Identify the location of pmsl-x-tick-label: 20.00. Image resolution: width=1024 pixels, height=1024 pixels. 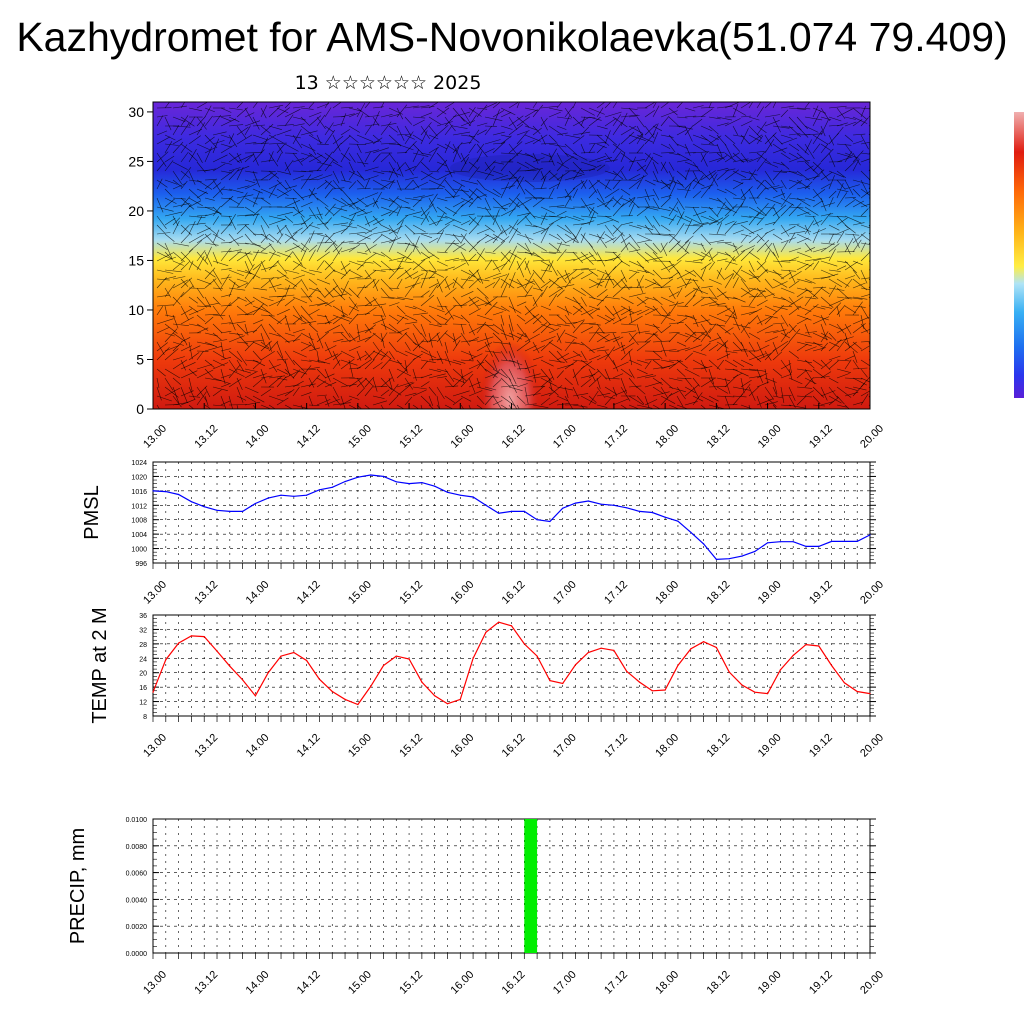
(872, 593).